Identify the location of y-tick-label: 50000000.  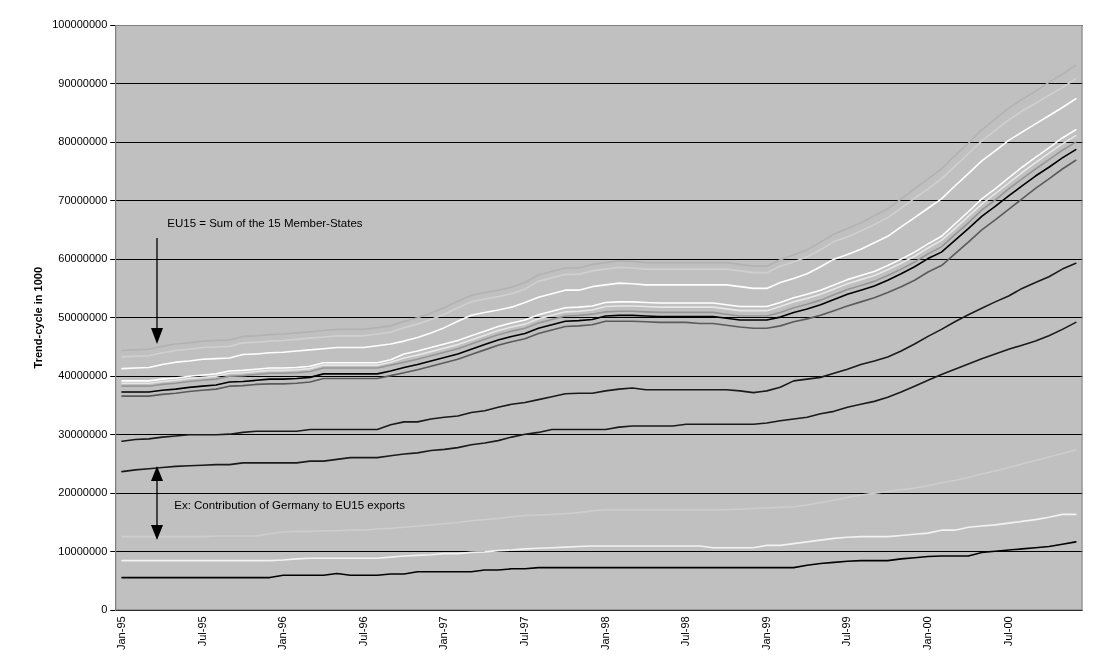
(83, 316).